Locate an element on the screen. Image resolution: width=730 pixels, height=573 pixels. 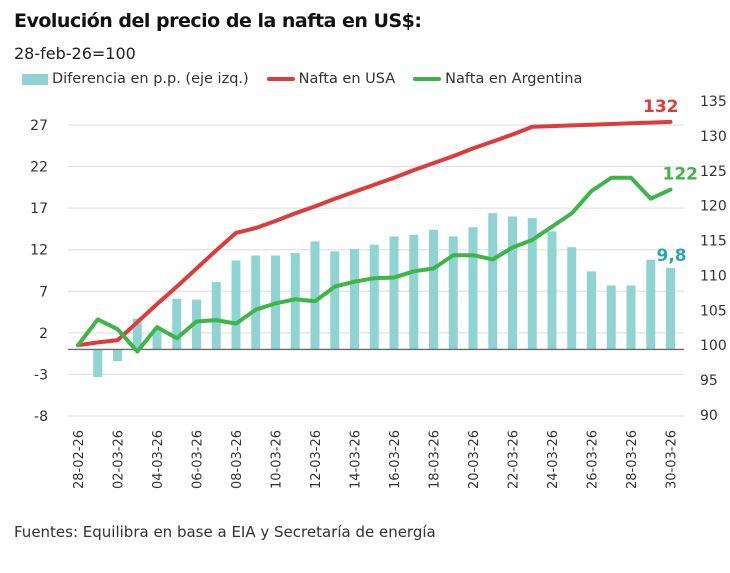
right-tick-label: 90 is located at coordinates (709, 416).